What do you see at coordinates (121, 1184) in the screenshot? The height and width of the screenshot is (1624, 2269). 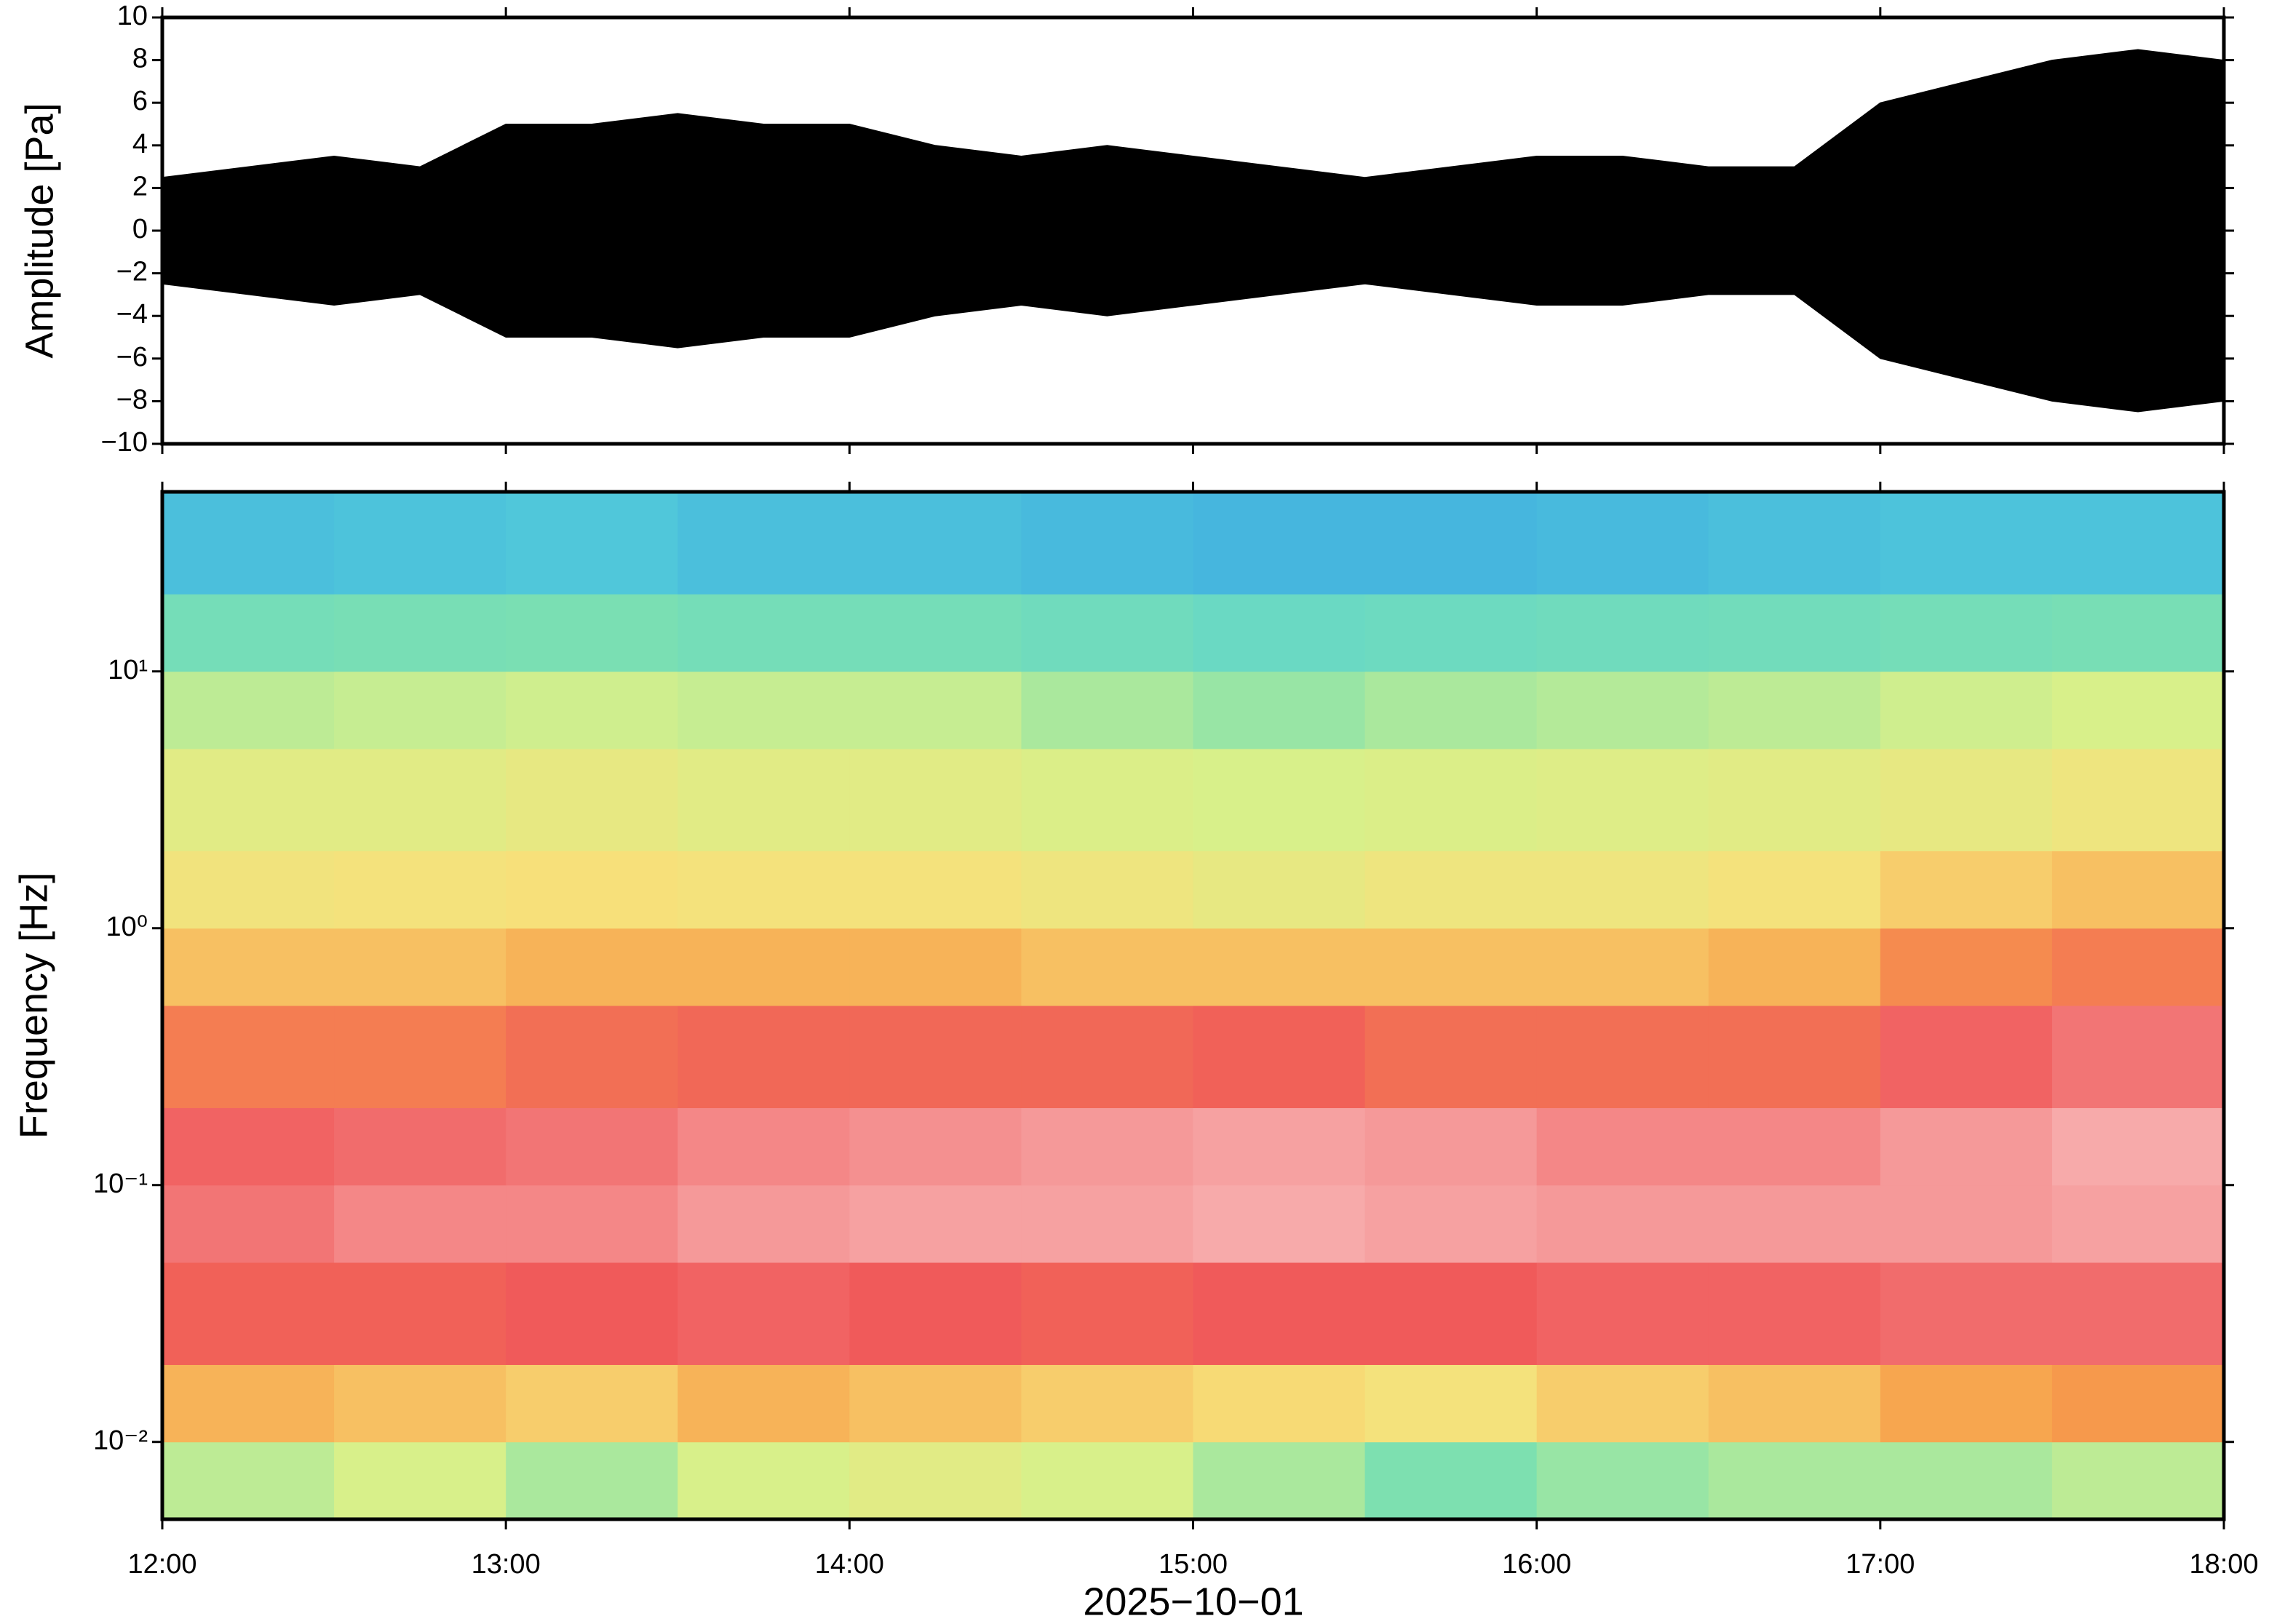 I see `y-tick-label: 10⁻¹` at bounding box center [121, 1184].